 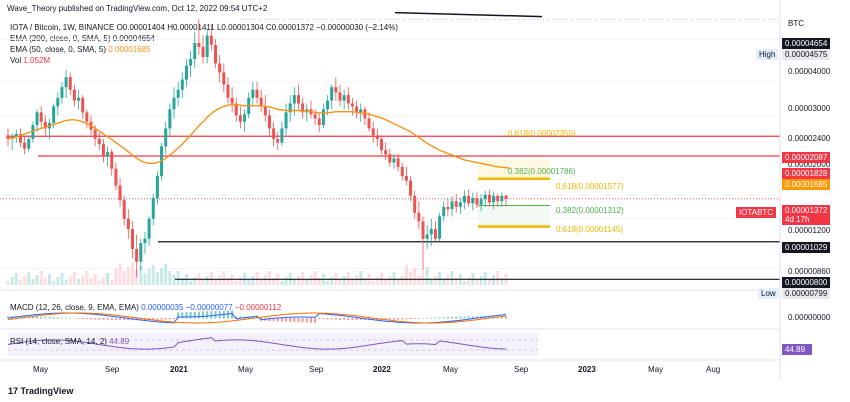 I want to click on symbol-tag: IOTABTC, so click(x=756, y=212).